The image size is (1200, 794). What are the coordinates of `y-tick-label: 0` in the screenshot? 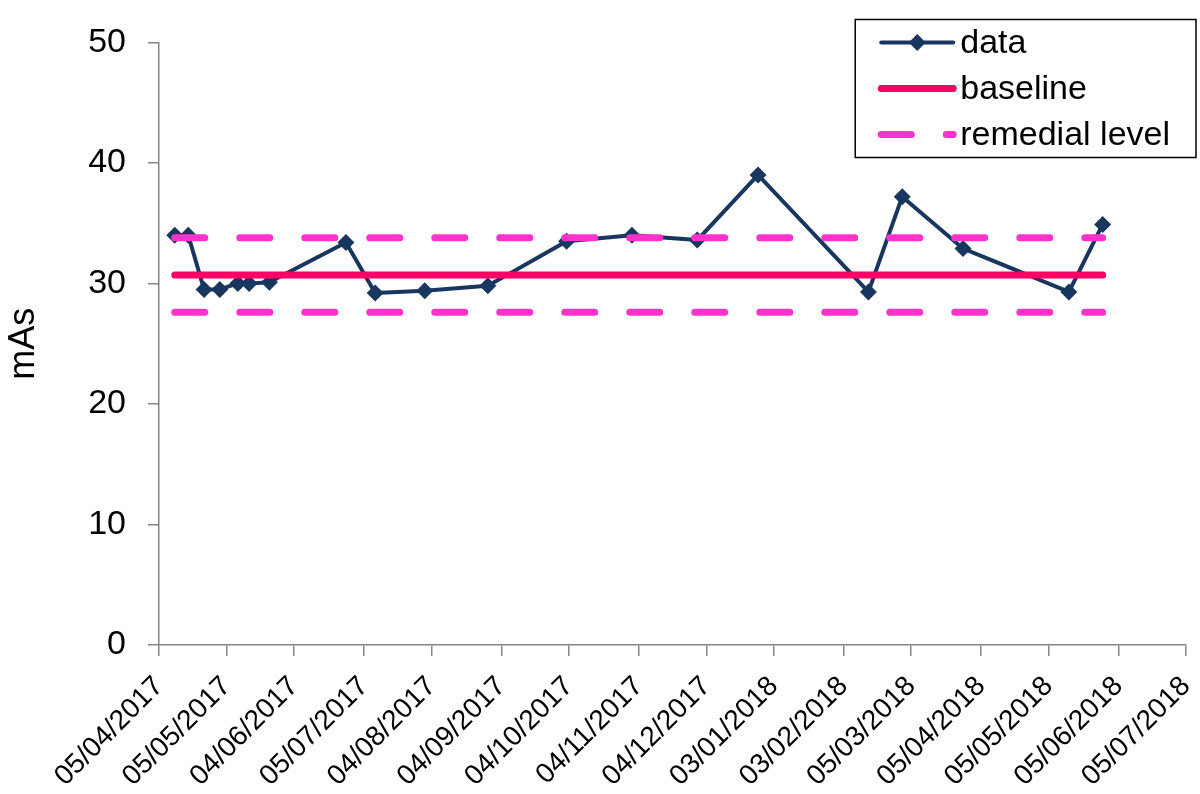 It's located at (116, 642).